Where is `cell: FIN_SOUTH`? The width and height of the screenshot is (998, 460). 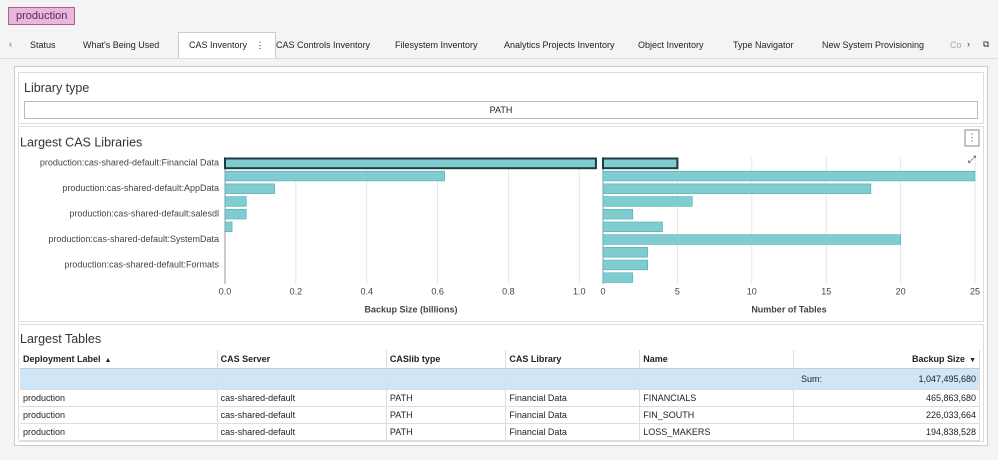
cell: FIN_SOUTH is located at coordinates (716, 415).